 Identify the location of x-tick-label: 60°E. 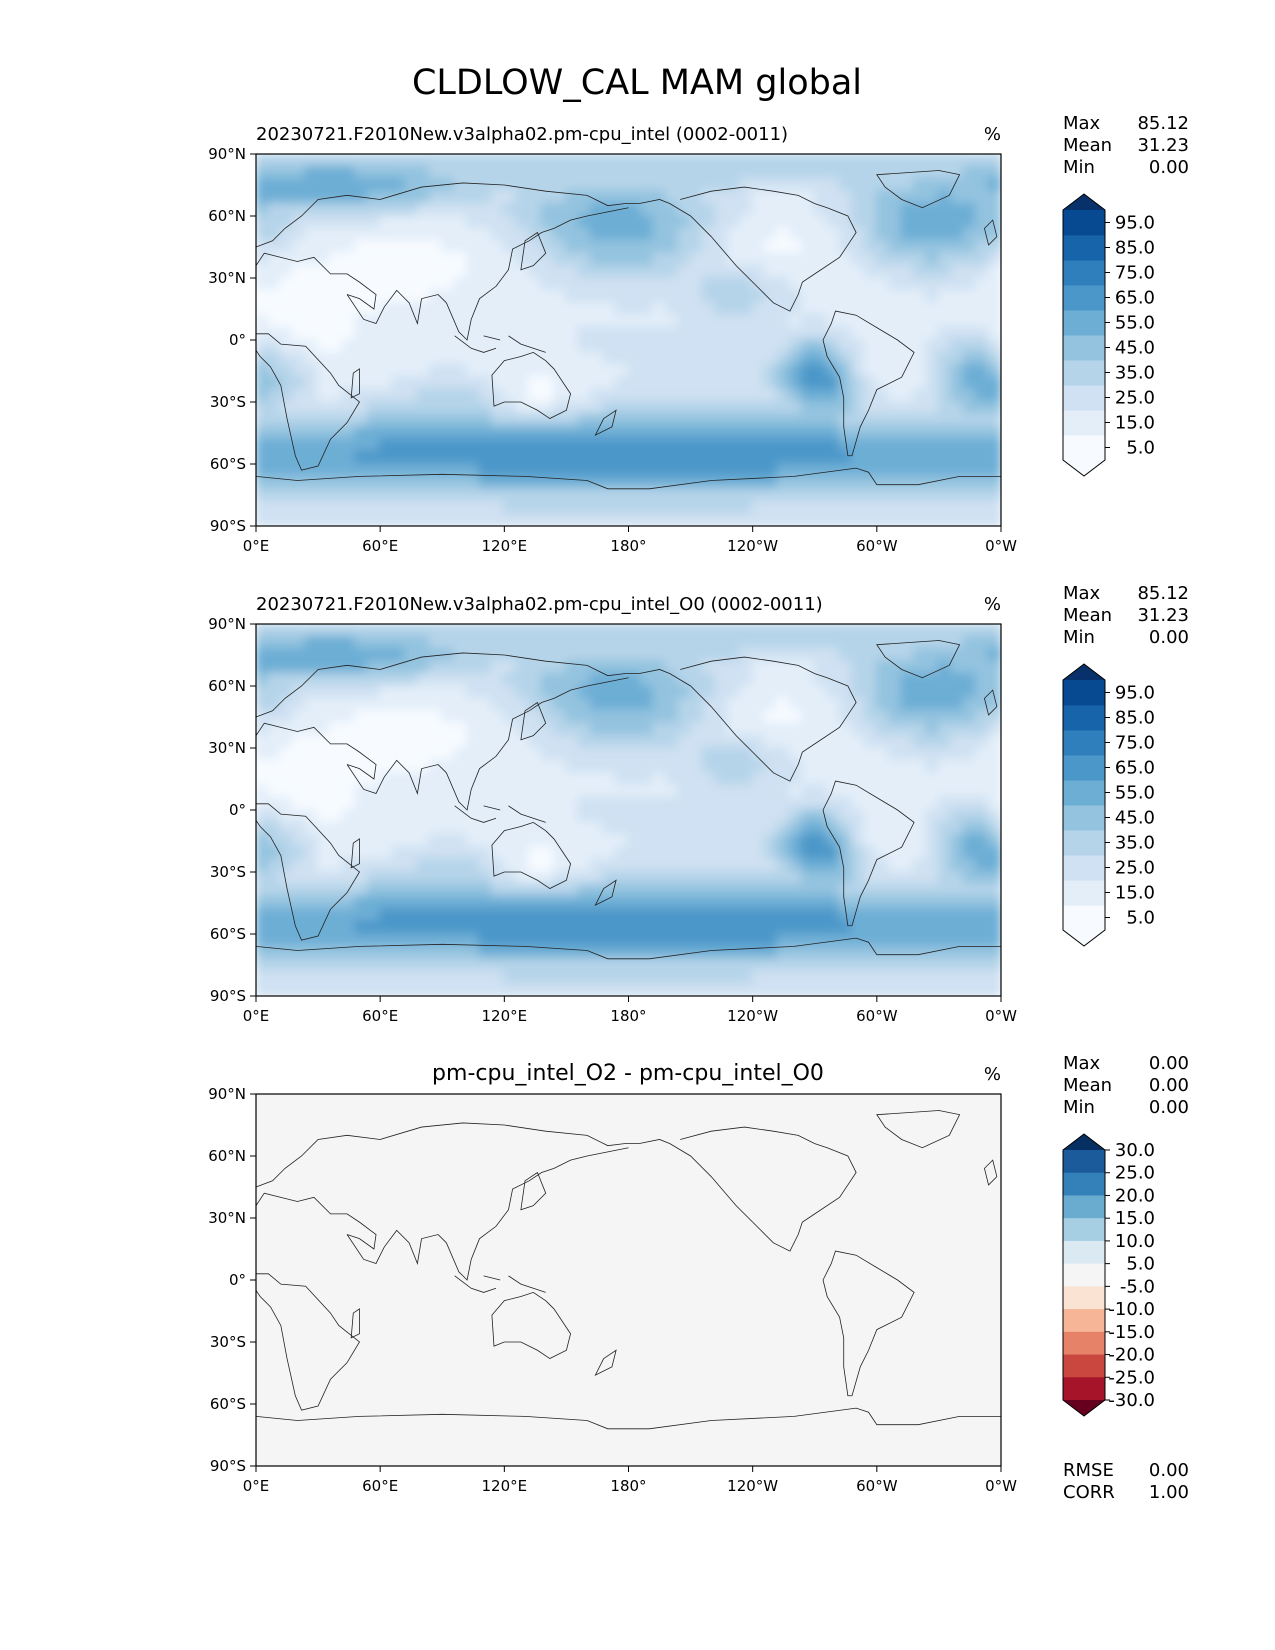
(380, 1486).